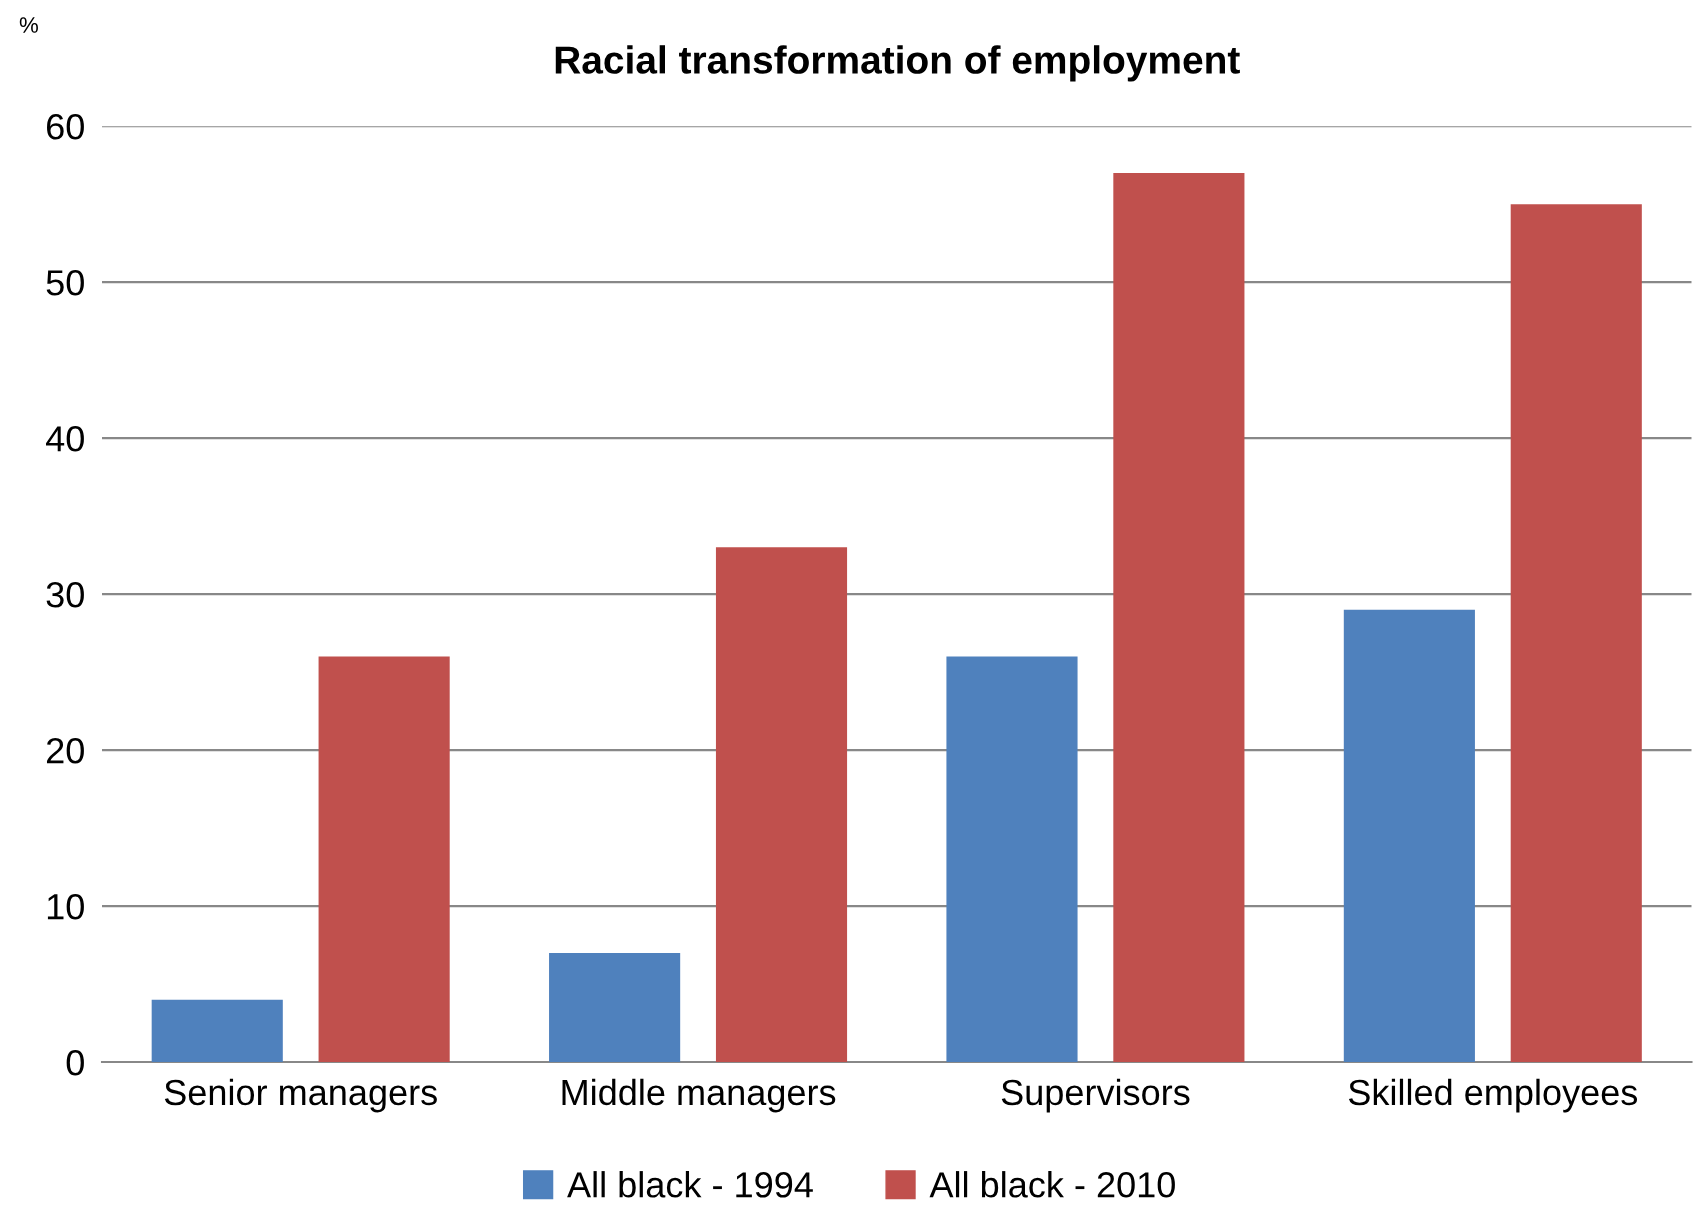 Image resolution: width=1700 pixels, height=1225 pixels. What do you see at coordinates (690, 1184) in the screenshot?
I see `legend-label: All black - 1994` at bounding box center [690, 1184].